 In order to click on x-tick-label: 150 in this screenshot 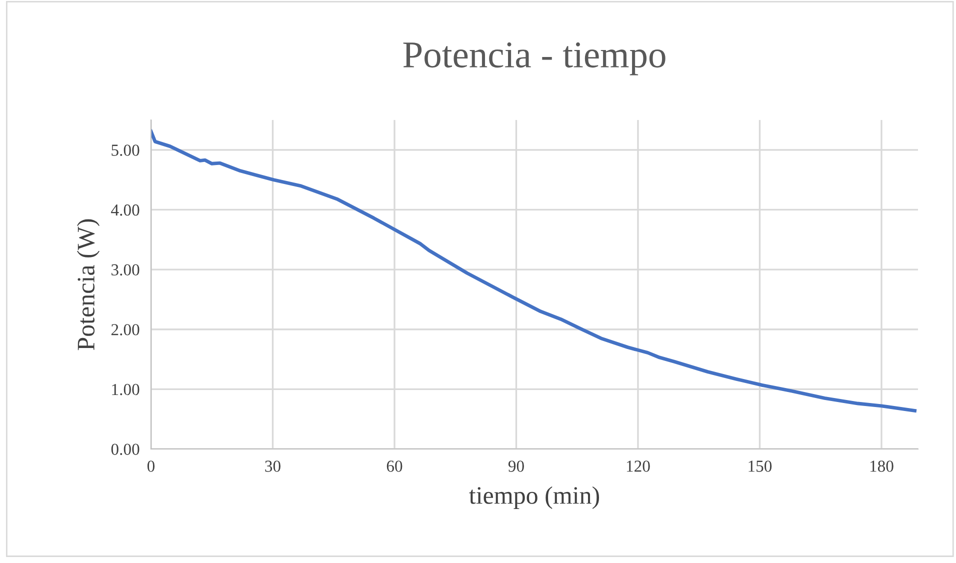, I will do `click(760, 466)`.